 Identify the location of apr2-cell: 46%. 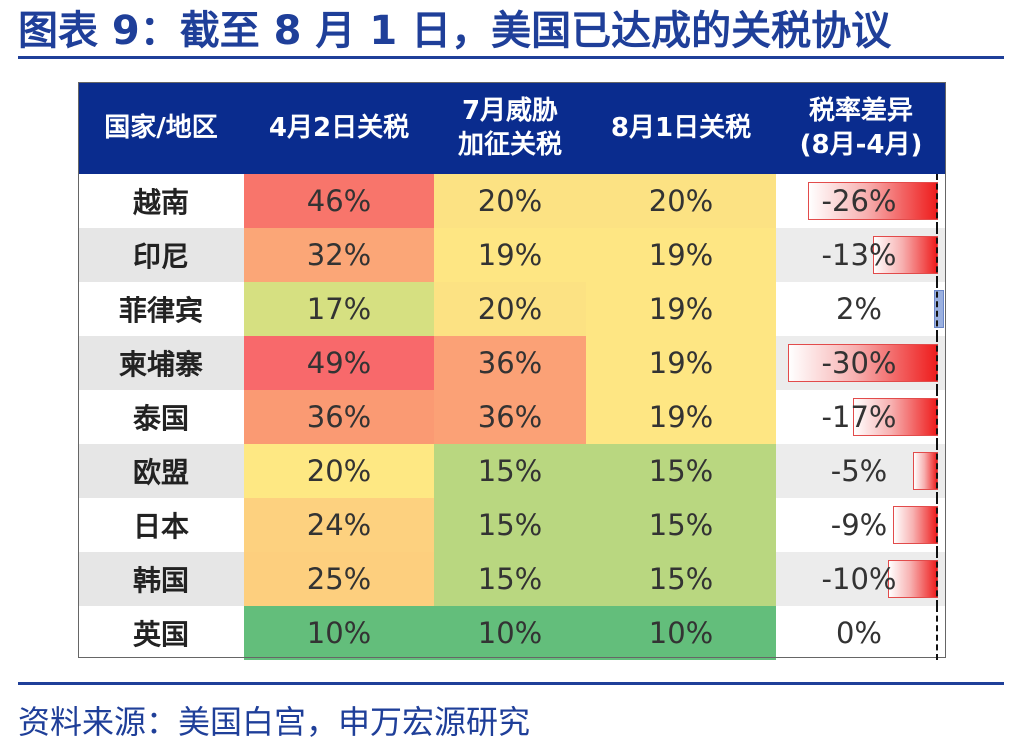
(339, 201).